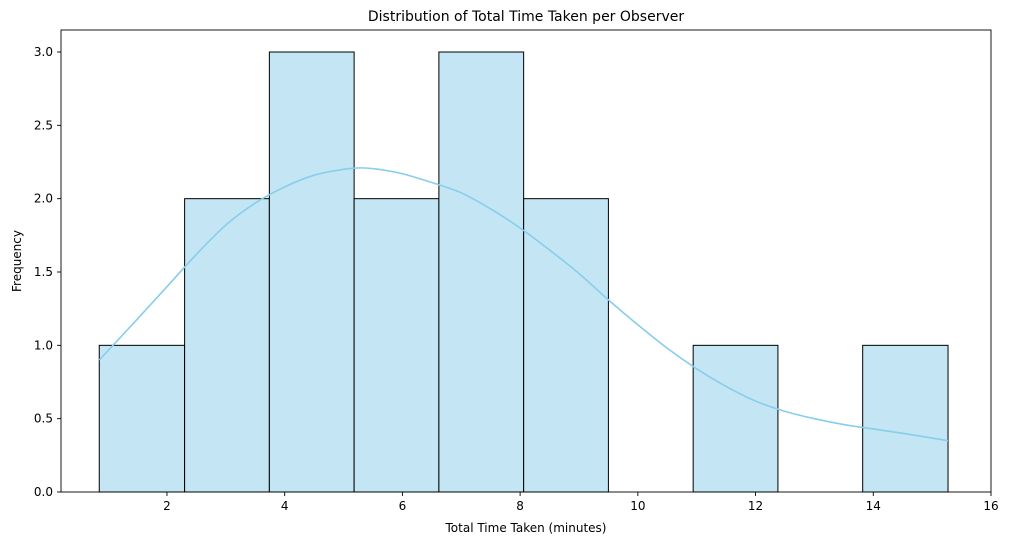 Image resolution: width=1010 pixels, height=545 pixels. Describe the element at coordinates (285, 506) in the screenshot. I see `x-tick-label: 4` at that location.